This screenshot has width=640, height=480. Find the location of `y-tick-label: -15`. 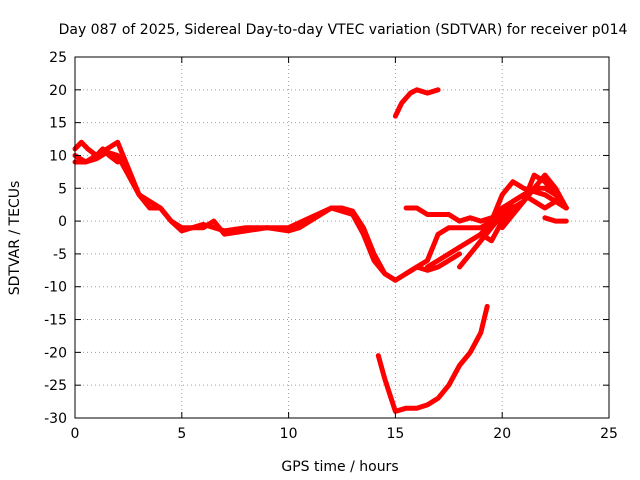

y-tick-label: -15 is located at coordinates (55, 321).